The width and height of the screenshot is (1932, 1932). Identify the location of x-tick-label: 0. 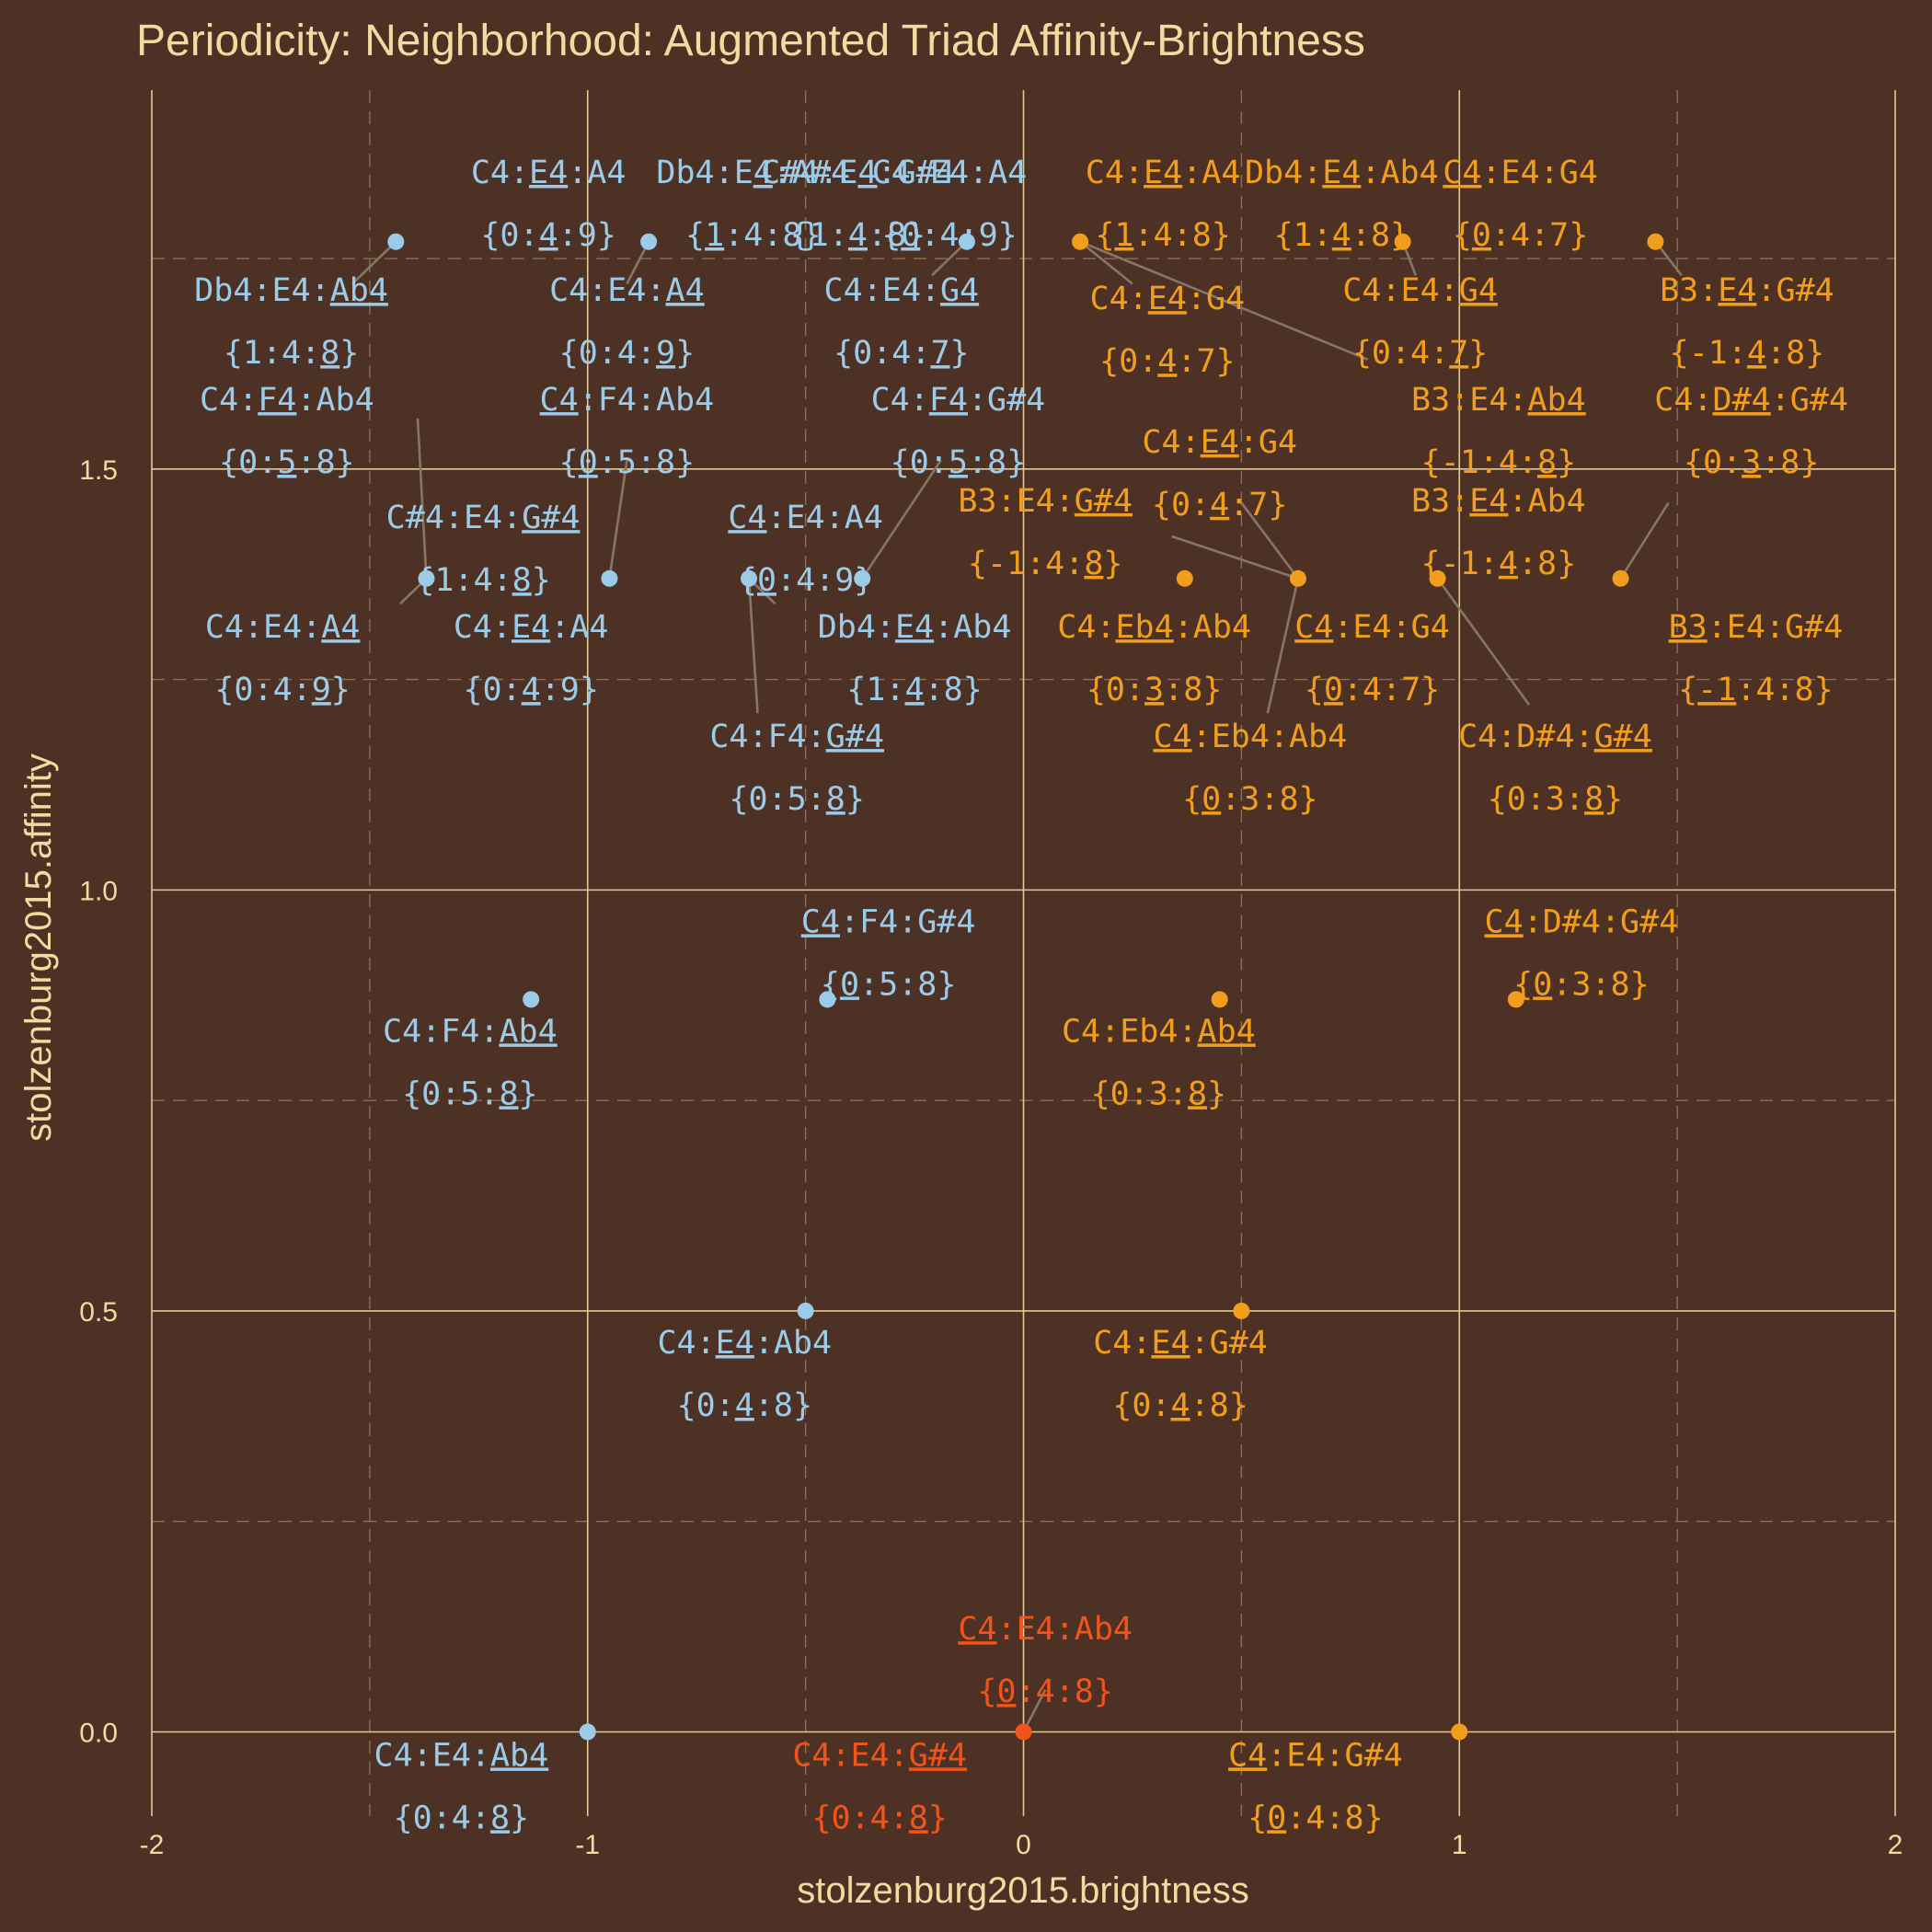
(1023, 1845).